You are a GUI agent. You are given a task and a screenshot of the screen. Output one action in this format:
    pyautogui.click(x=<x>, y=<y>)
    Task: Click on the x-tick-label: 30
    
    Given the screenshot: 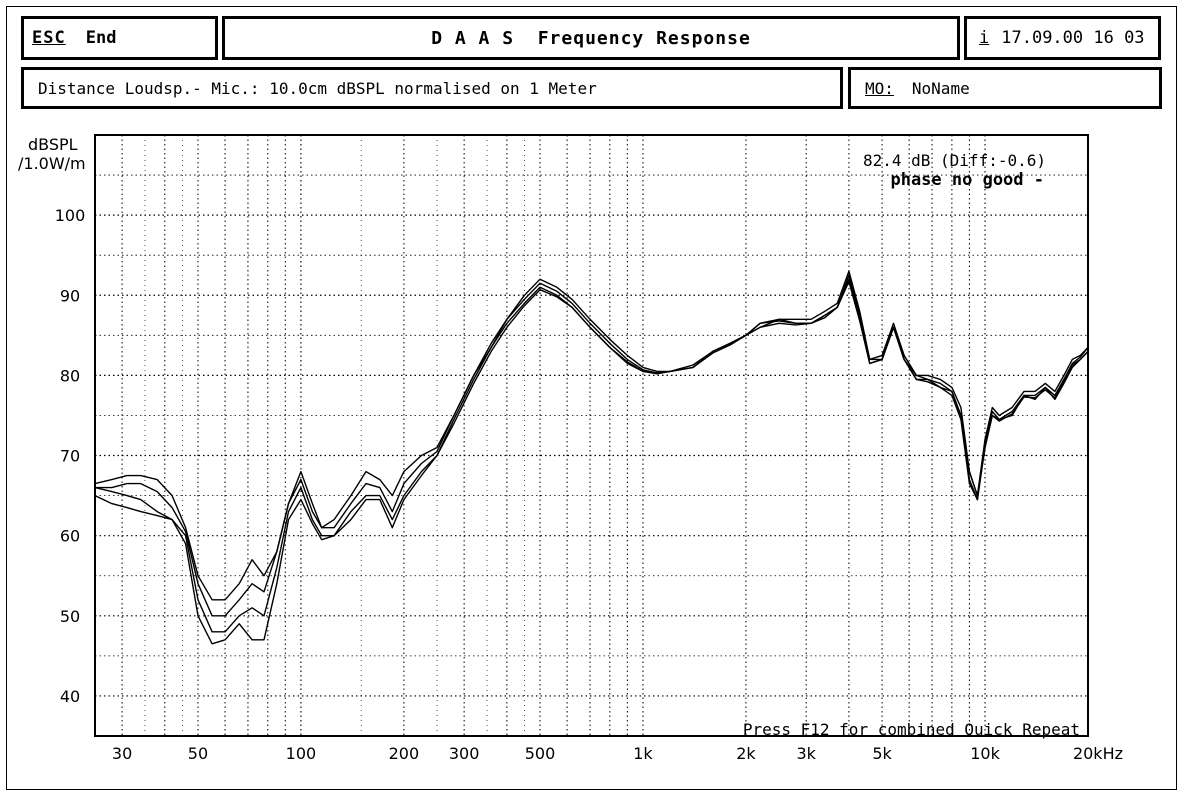 What is the action you would take?
    pyautogui.click(x=122, y=753)
    